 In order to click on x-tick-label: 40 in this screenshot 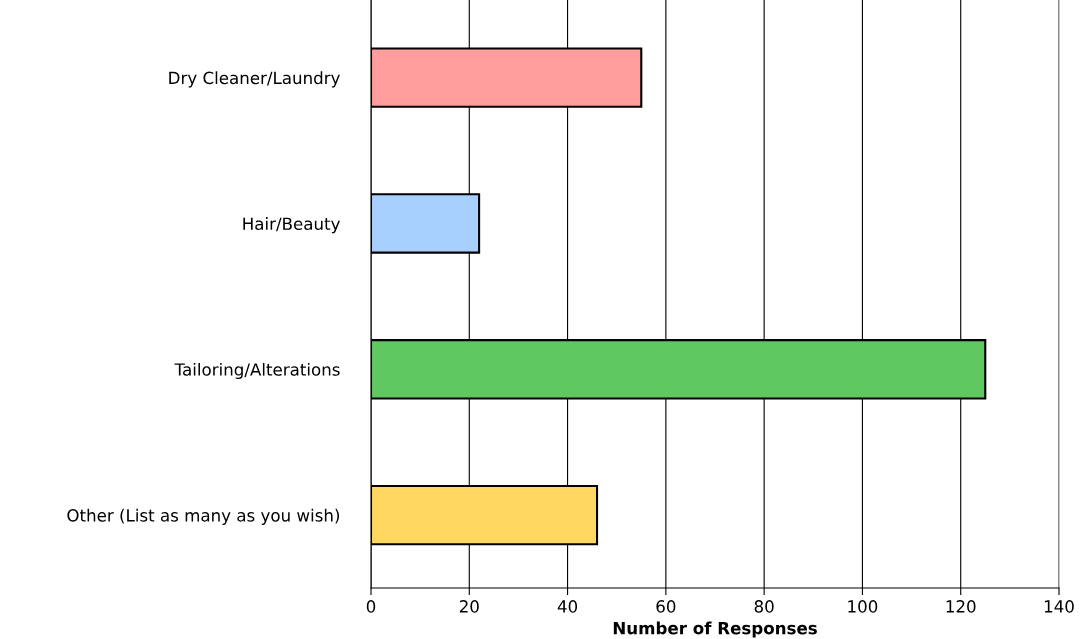, I will do `click(567, 606)`.